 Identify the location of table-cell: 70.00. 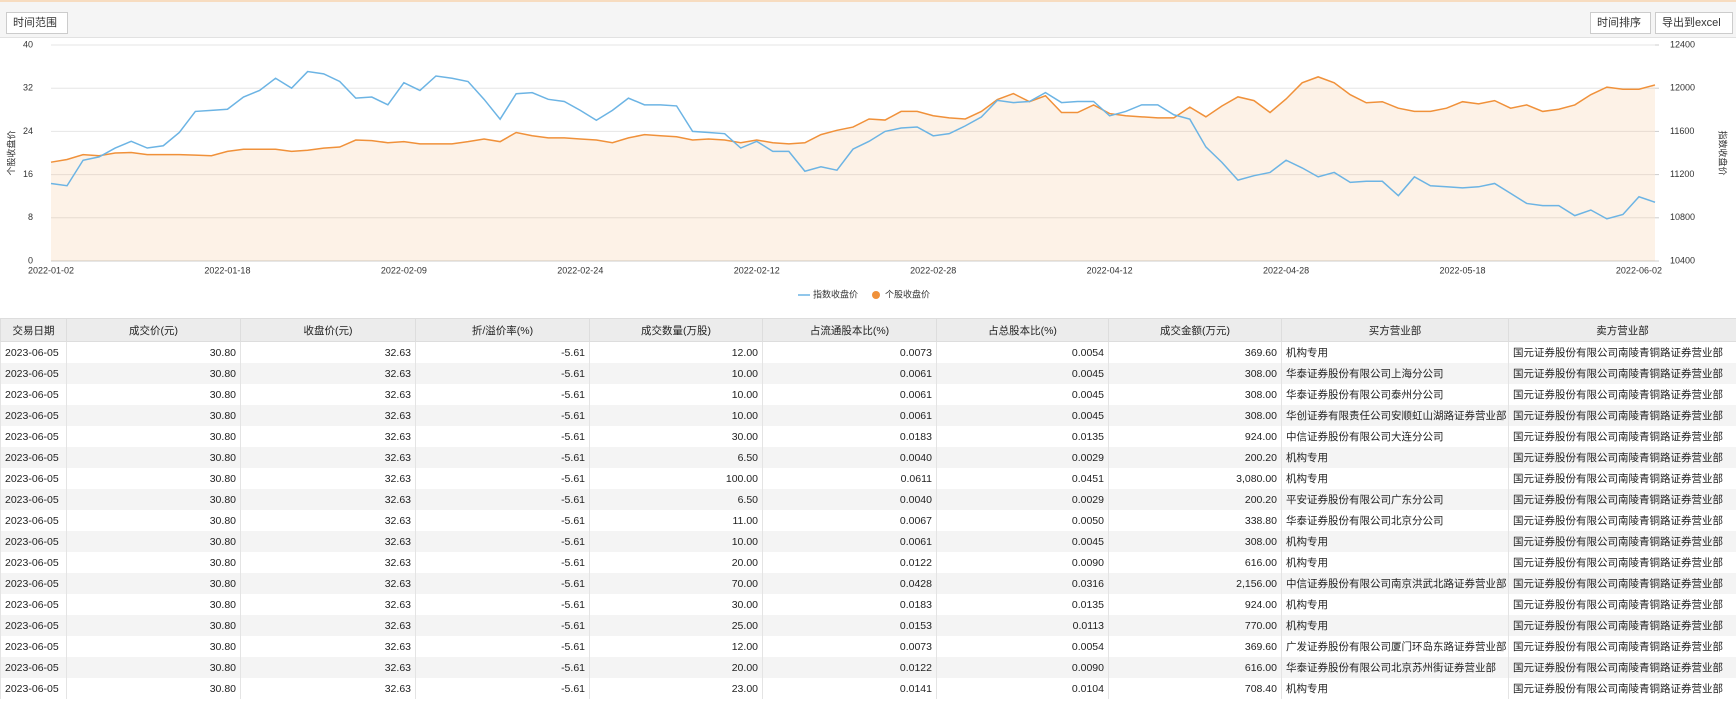
(676, 583).